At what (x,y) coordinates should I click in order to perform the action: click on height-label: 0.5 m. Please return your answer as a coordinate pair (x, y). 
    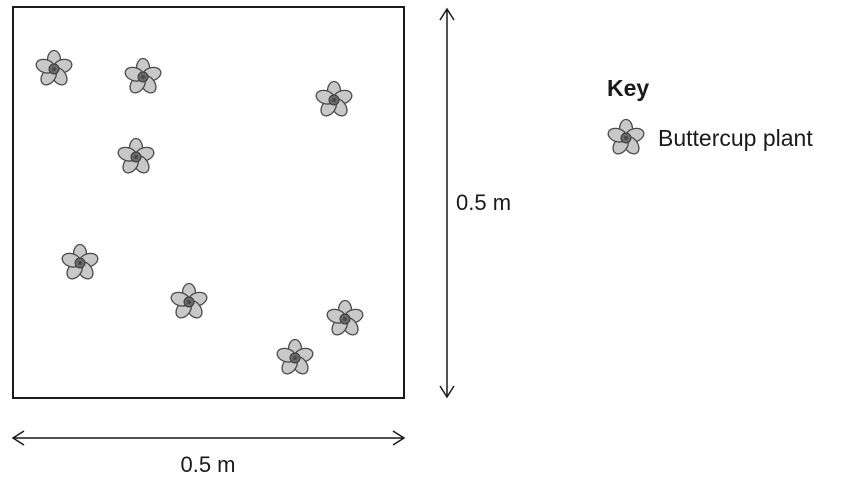
    Looking at the image, I should click on (483, 202).